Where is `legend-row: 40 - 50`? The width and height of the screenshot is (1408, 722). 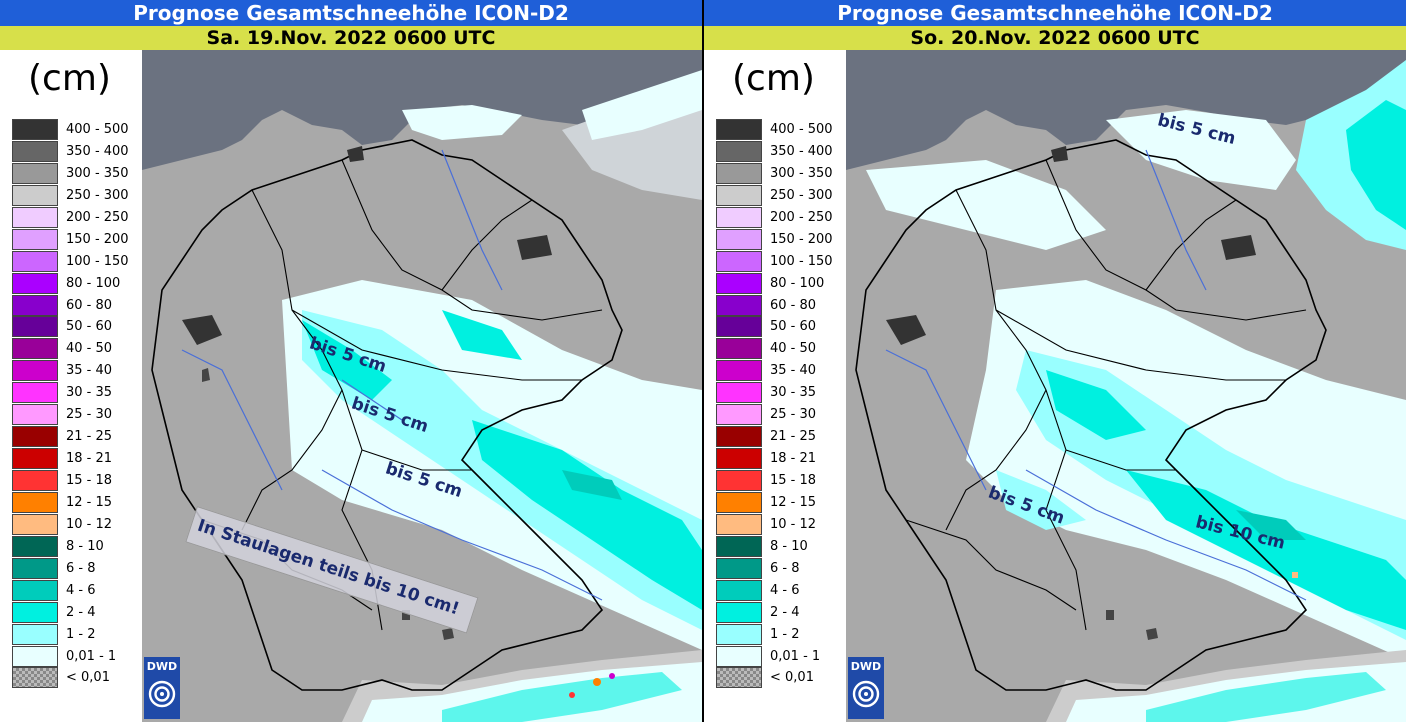 legend-row: 40 - 50 is located at coordinates (786, 349).